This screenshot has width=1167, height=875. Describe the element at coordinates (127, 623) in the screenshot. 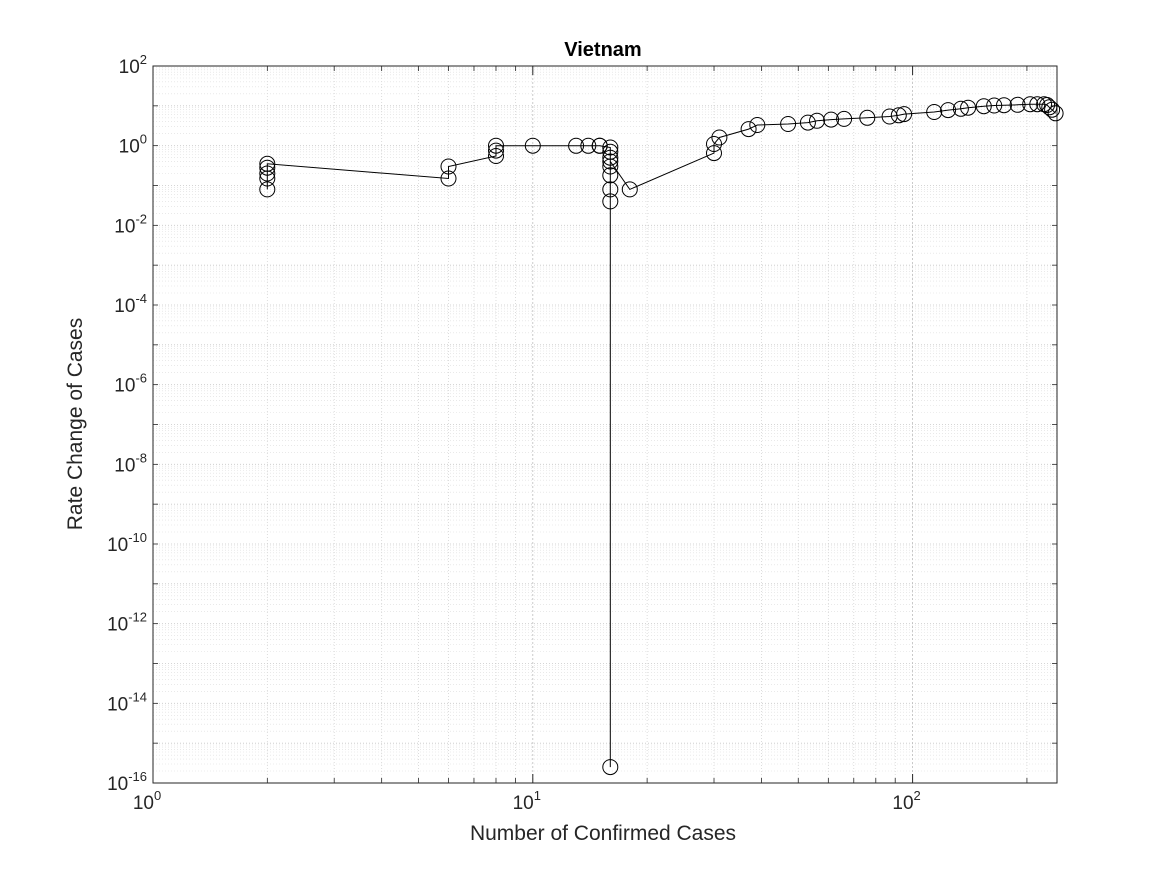

I see `y-tick-label: 10⁻¹²` at that location.